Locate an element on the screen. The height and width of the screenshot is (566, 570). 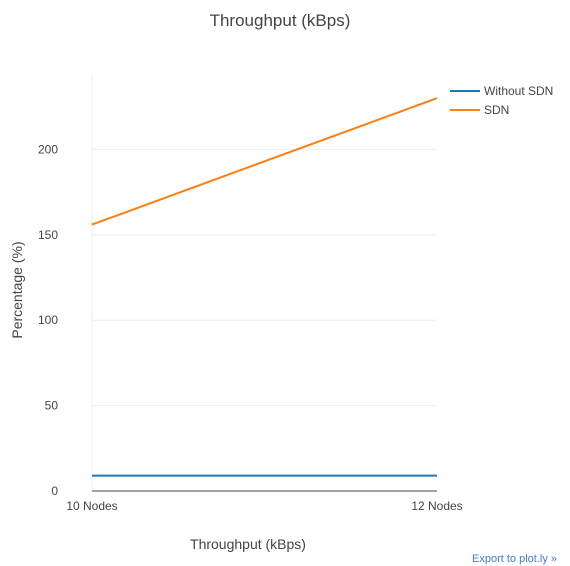
series-line-sdn is located at coordinates (264, 161).